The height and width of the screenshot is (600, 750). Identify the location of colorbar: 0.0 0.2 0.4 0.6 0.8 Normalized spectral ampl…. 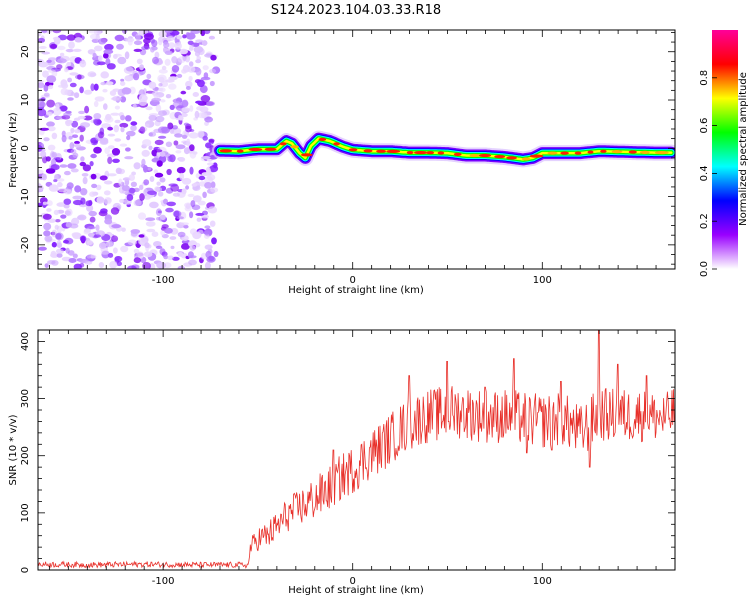
(724, 153).